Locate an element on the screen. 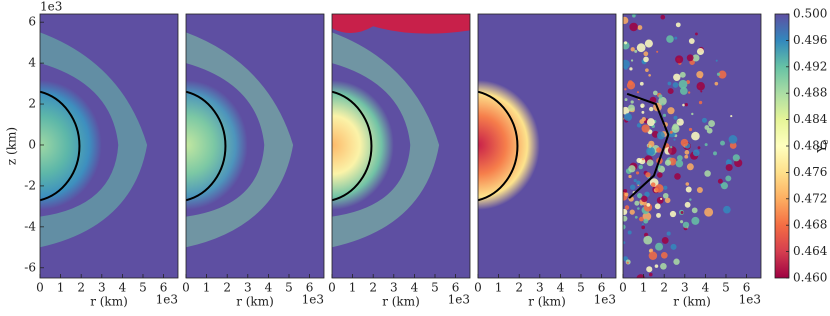 Image resolution: width=830 pixels, height=316 pixels. x-tick-label: 4 is located at coordinates (415, 288).